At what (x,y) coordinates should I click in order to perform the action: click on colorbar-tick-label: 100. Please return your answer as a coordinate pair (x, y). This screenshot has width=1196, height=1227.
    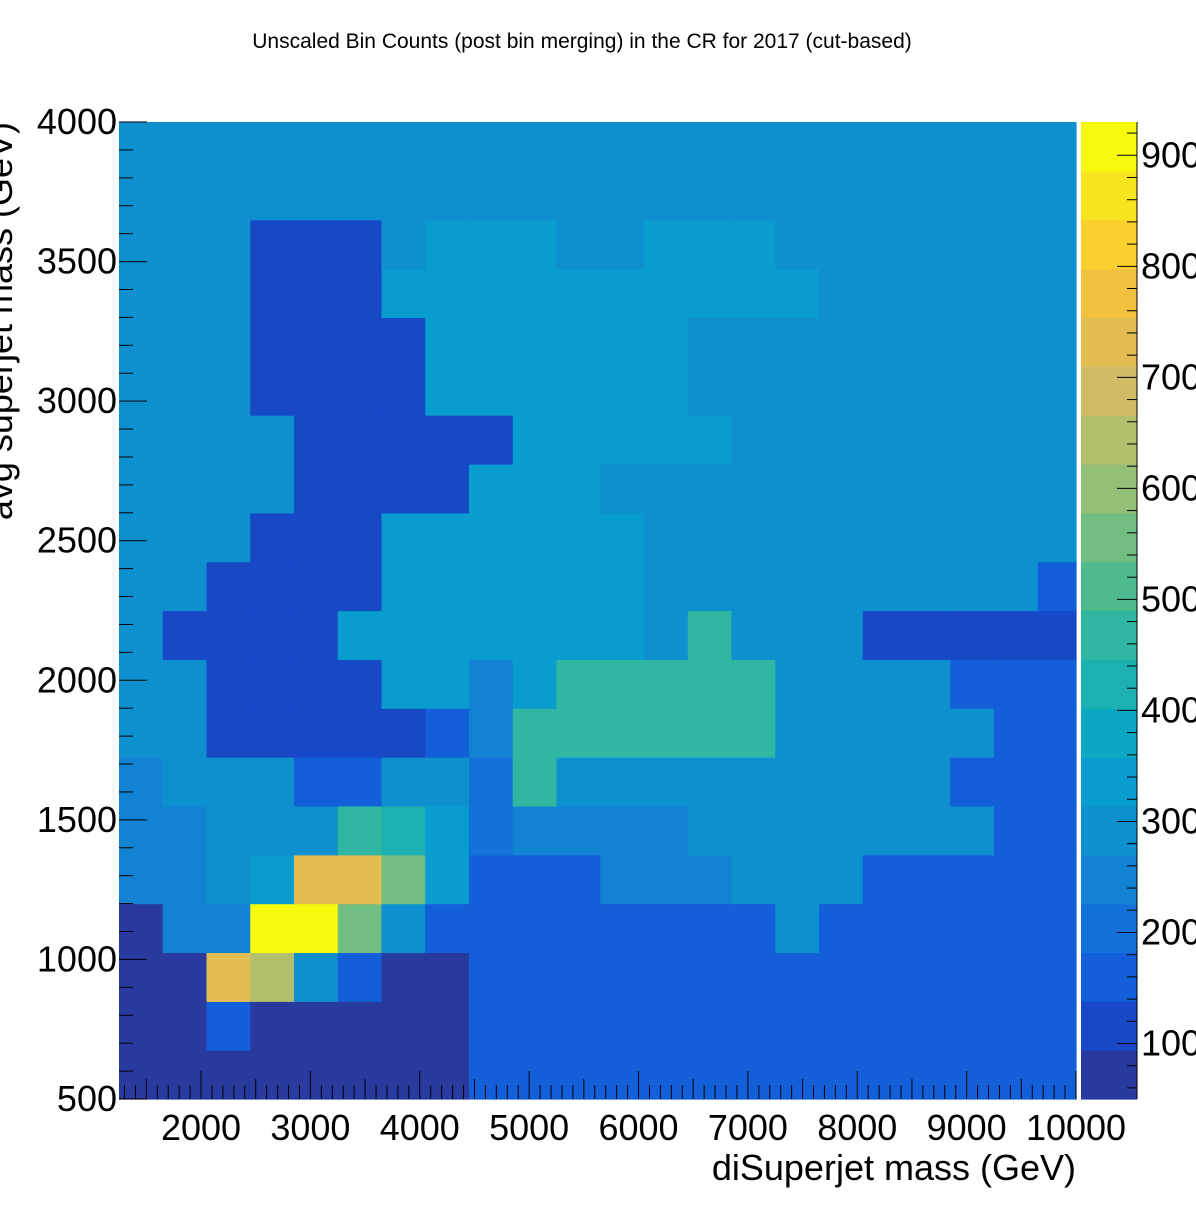
    Looking at the image, I should click on (1168, 1042).